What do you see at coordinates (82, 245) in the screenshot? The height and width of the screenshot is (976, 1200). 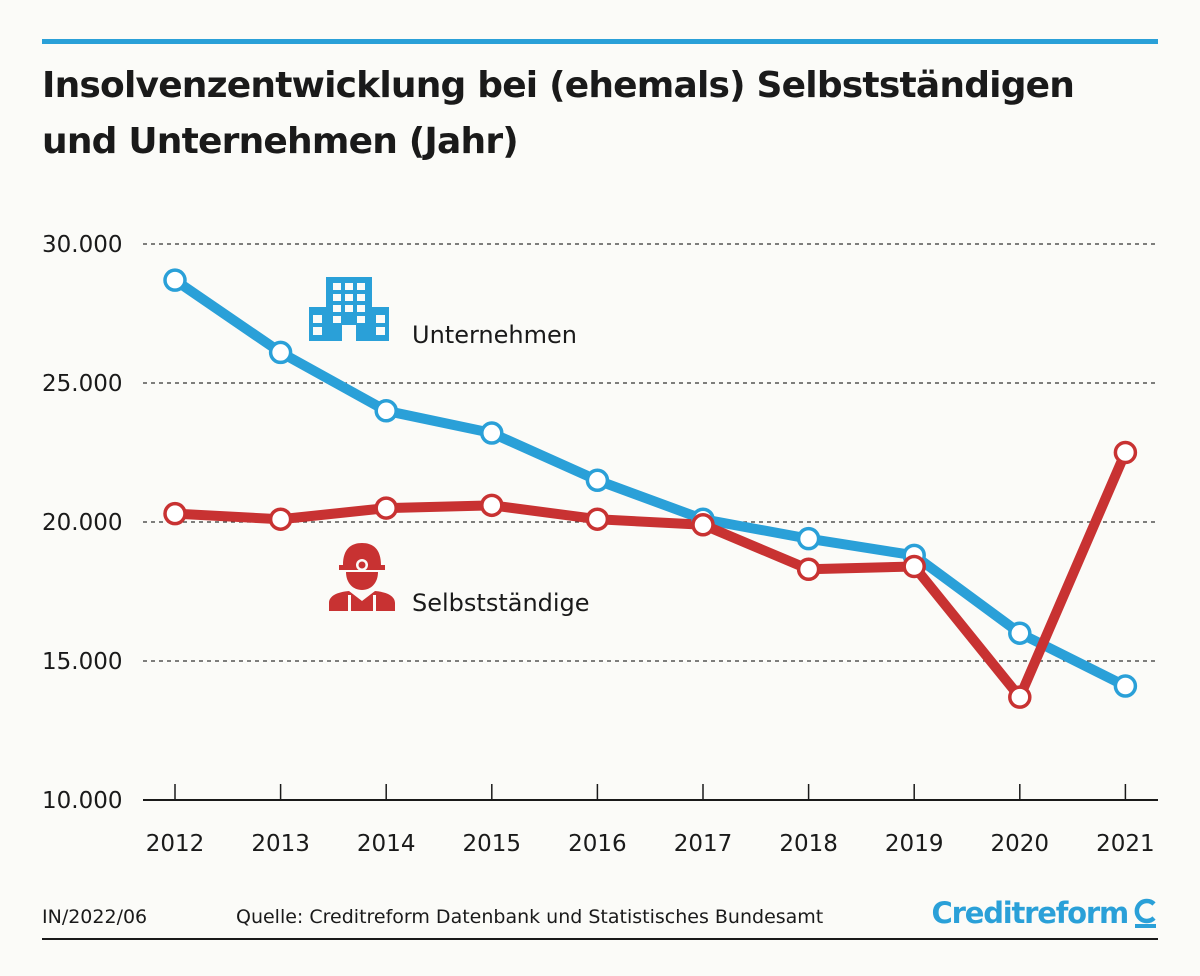 I see `y-tick-label: 30.000` at bounding box center [82, 245].